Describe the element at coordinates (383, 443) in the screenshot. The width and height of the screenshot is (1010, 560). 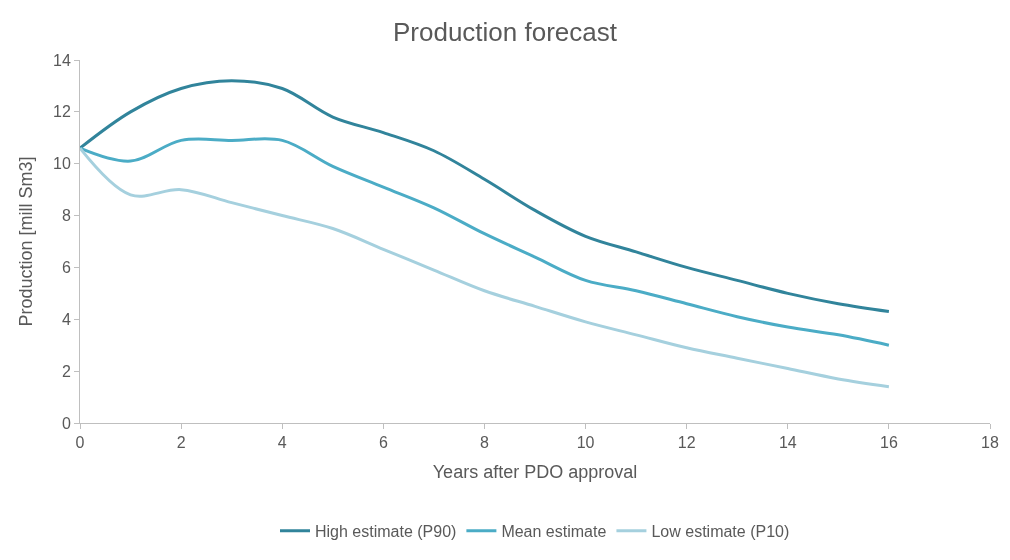
I see `x-tick-label: 6` at that location.